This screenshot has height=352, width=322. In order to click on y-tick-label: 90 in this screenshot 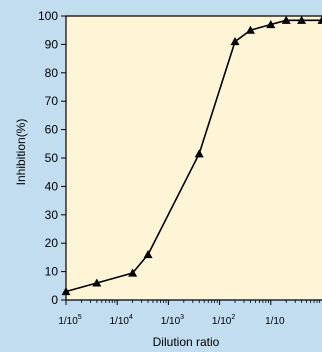, I will do `click(52, 44)`.